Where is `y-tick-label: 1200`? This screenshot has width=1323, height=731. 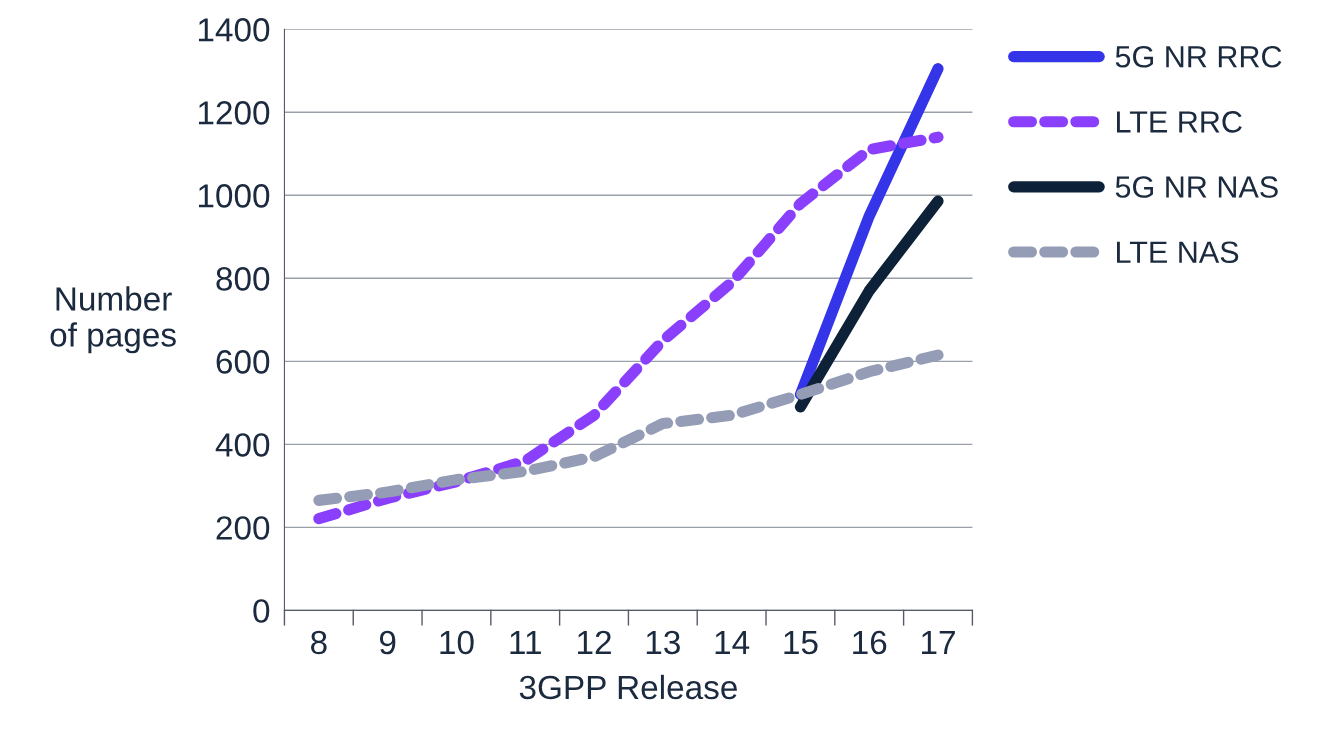 y-tick-label: 1200 is located at coordinates (234, 113).